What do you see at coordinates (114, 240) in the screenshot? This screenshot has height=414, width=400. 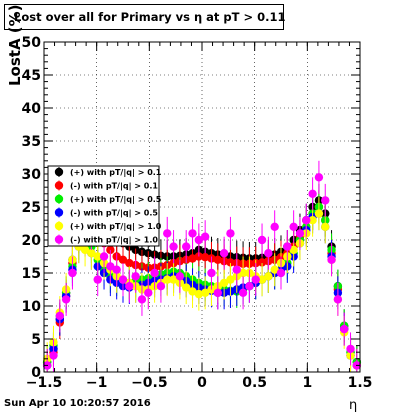 I see `legend-label: (-) with pT/|q| > 1.0` at bounding box center [114, 240].